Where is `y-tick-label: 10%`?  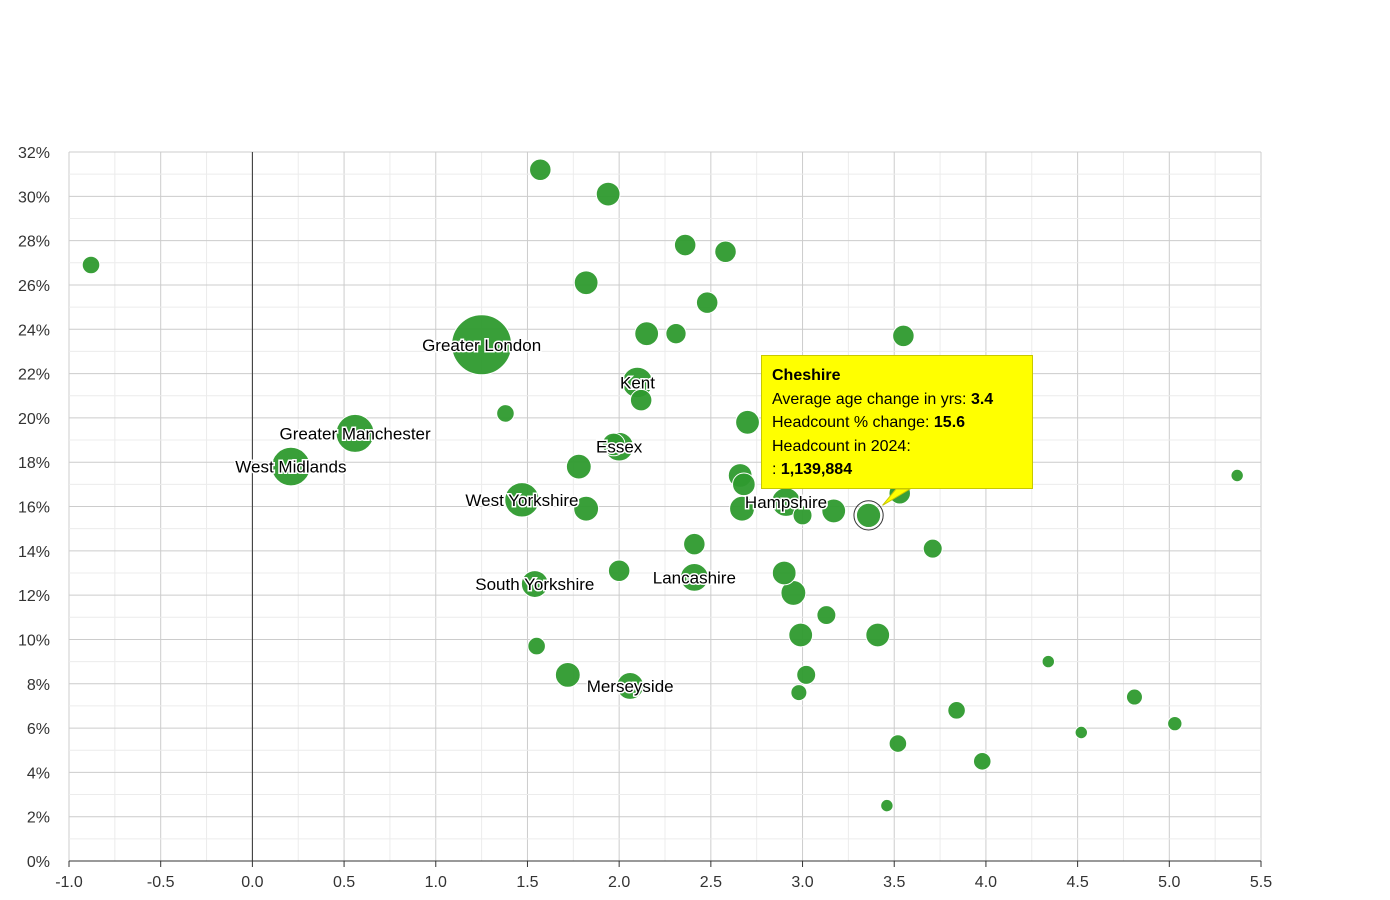 y-tick-label: 10% is located at coordinates (34, 640).